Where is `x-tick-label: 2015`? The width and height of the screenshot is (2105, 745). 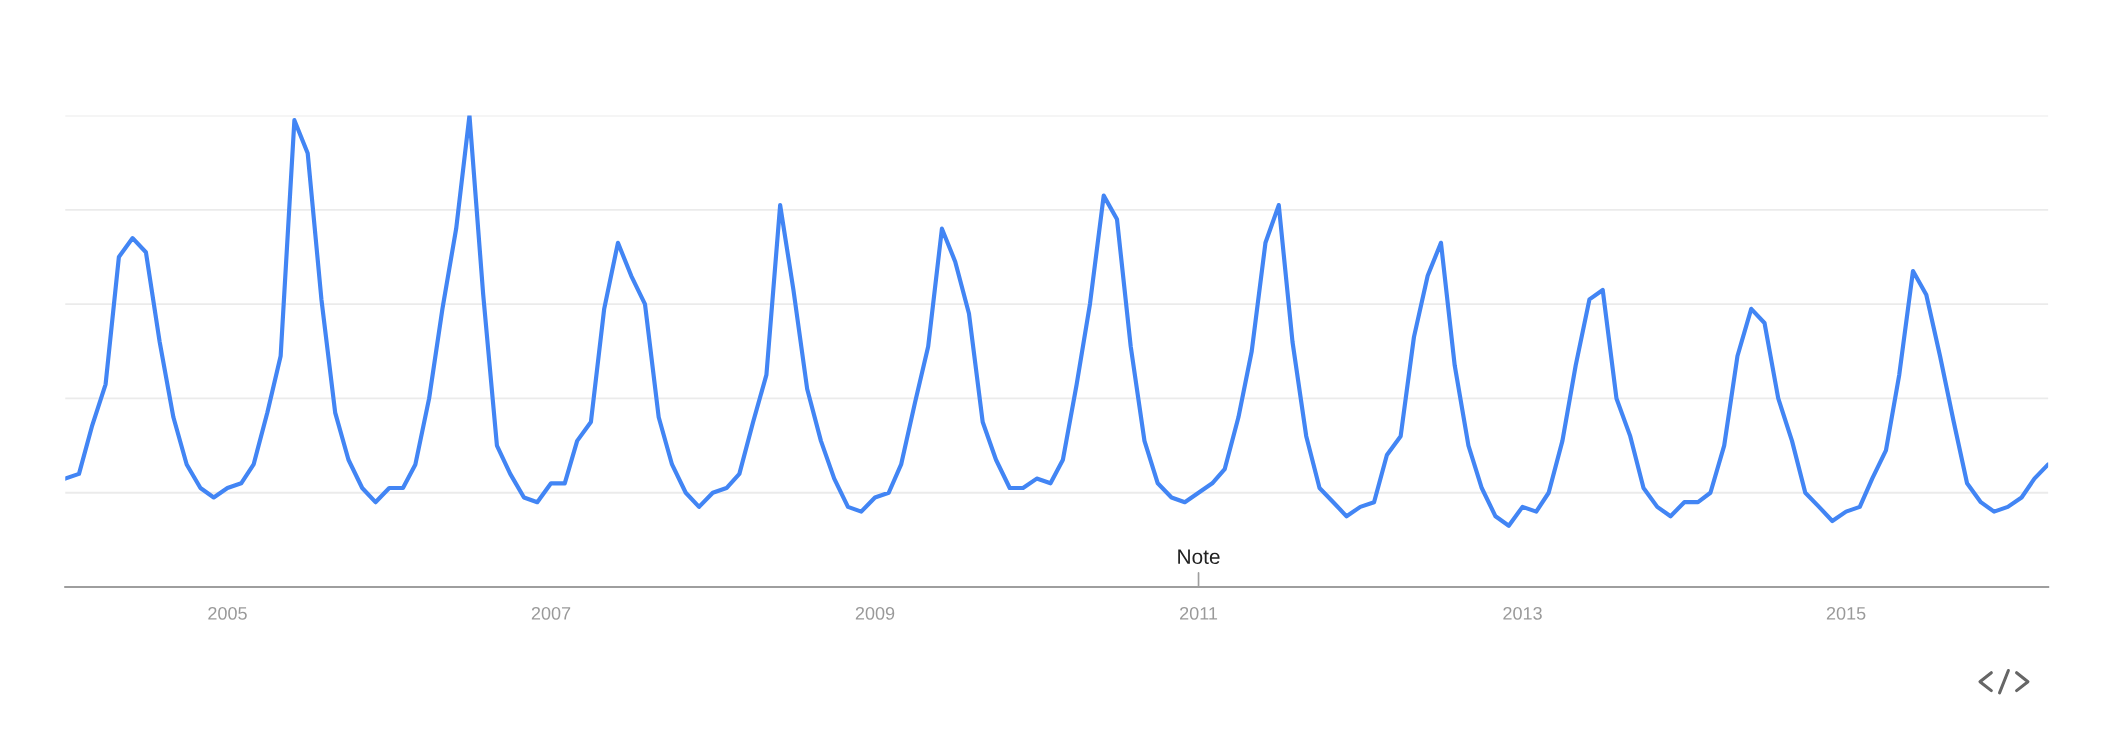
x-tick-label: 2015 is located at coordinates (1846, 613).